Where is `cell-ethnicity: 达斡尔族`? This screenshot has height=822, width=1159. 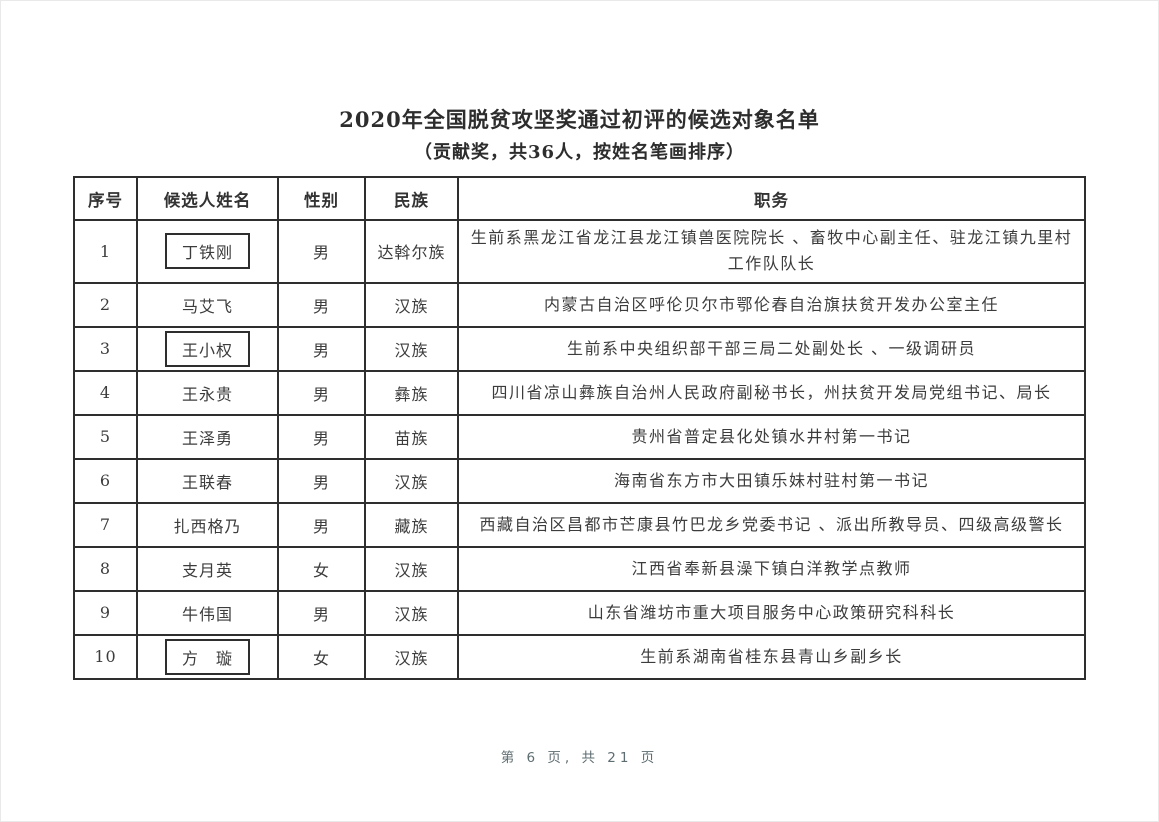 cell-ethnicity: 达斡尔族 is located at coordinates (411, 251).